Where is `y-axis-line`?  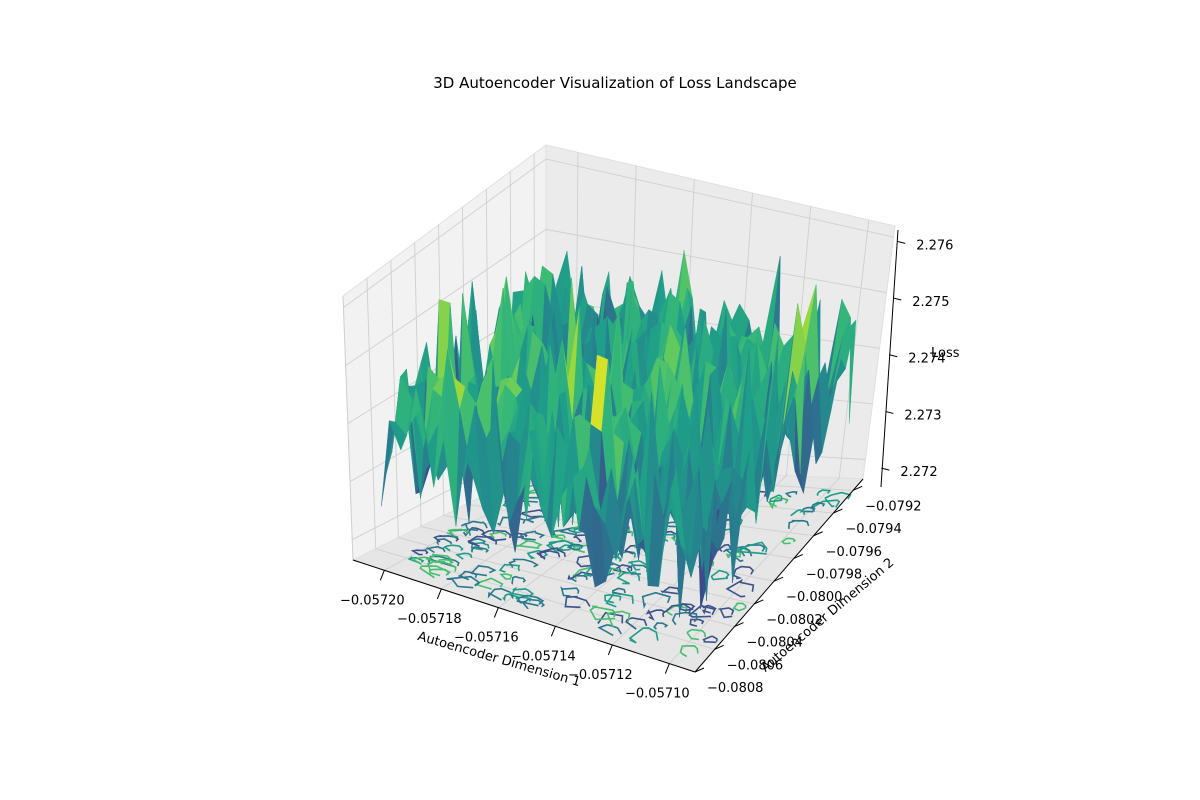 y-axis-line is located at coordinates (779, 575).